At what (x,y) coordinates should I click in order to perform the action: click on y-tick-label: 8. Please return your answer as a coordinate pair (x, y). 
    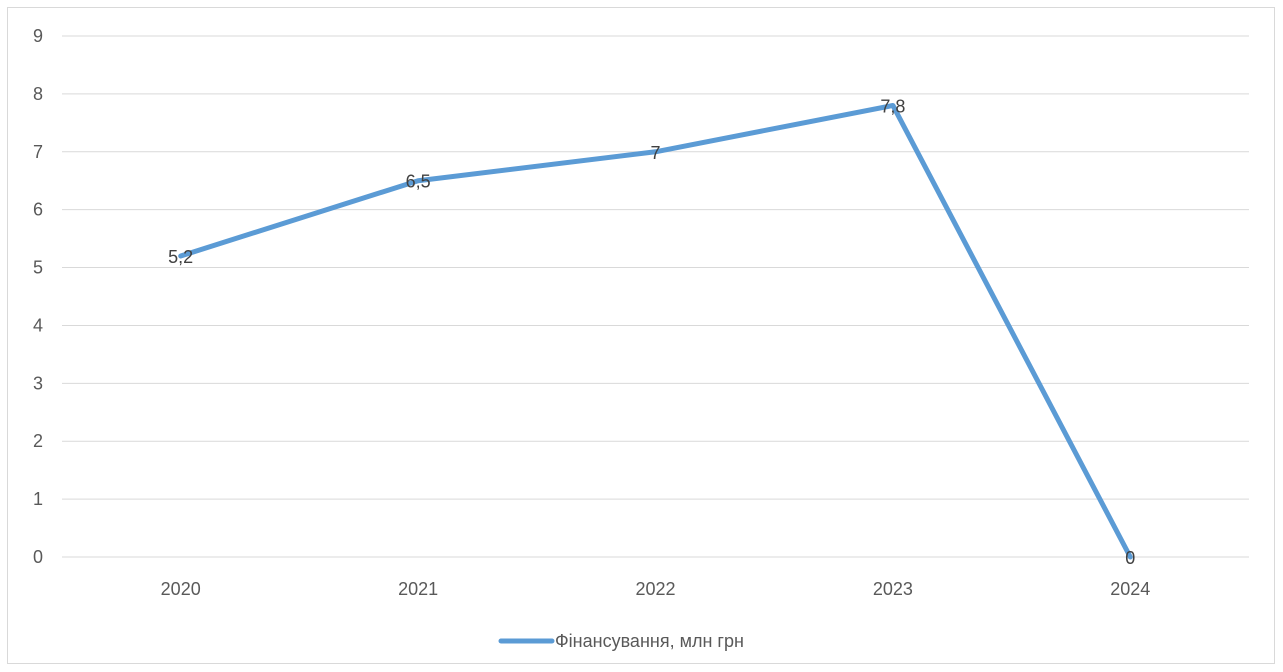
    Looking at the image, I should click on (38, 94).